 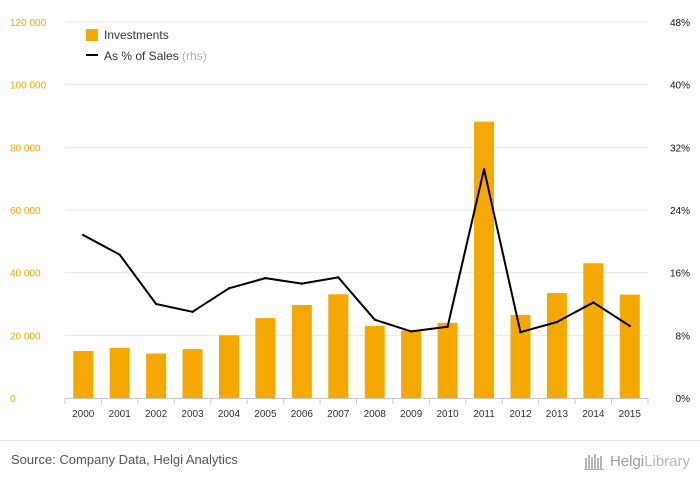 What do you see at coordinates (124, 459) in the screenshot?
I see `source-note: Source: Company Data, Helgi Analytics` at bounding box center [124, 459].